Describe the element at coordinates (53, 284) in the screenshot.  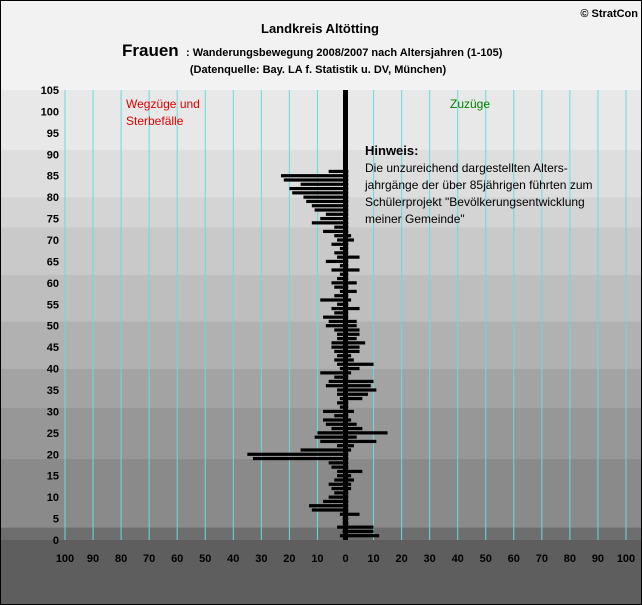
I see `y-tick-label: 60` at that location.